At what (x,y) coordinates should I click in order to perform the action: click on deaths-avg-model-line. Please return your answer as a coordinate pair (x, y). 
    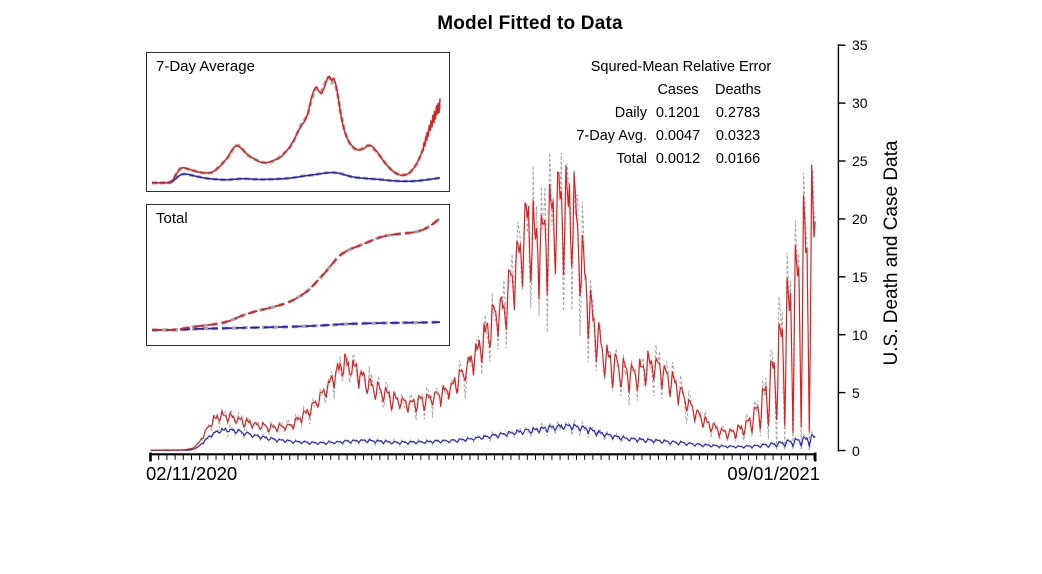
    Looking at the image, I should click on (296, 177).